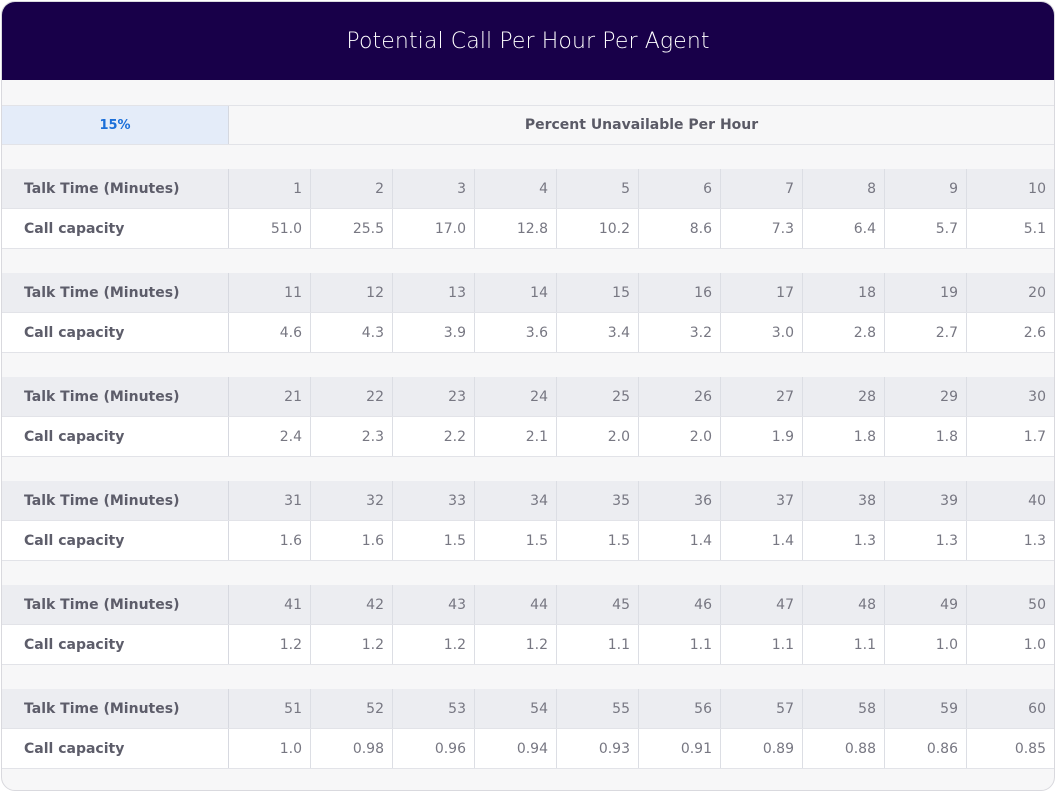 The image size is (1056, 792). What do you see at coordinates (516, 500) in the screenshot?
I see `talk-time-cell: 34` at bounding box center [516, 500].